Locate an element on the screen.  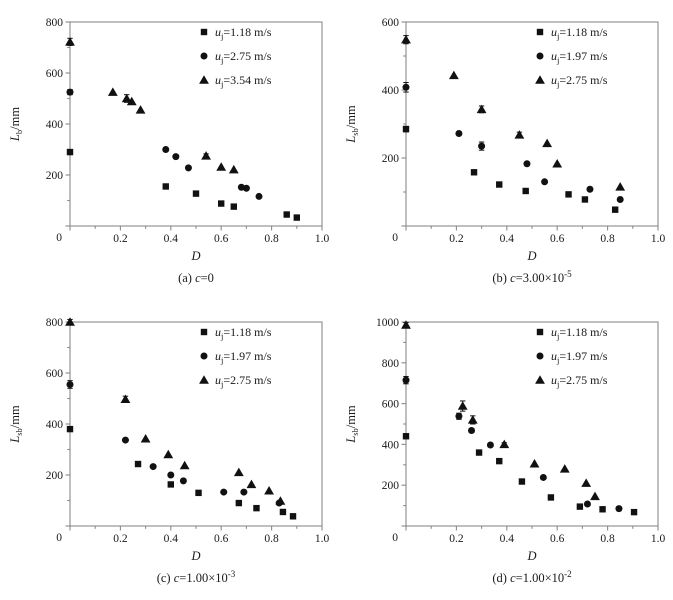
caption-b-var: c is located at coordinates (513, 278).